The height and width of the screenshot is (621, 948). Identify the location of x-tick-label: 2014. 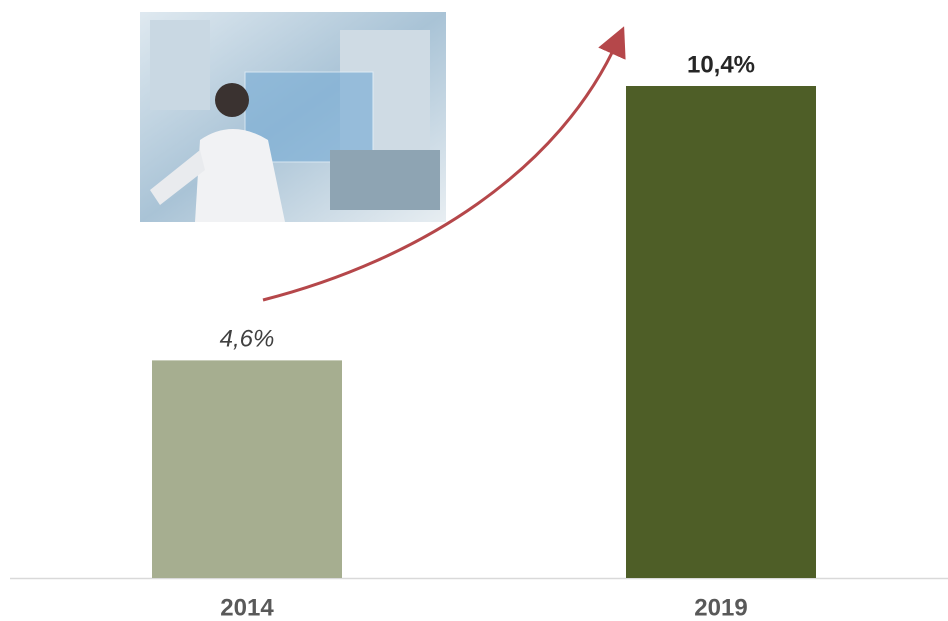
(247, 607).